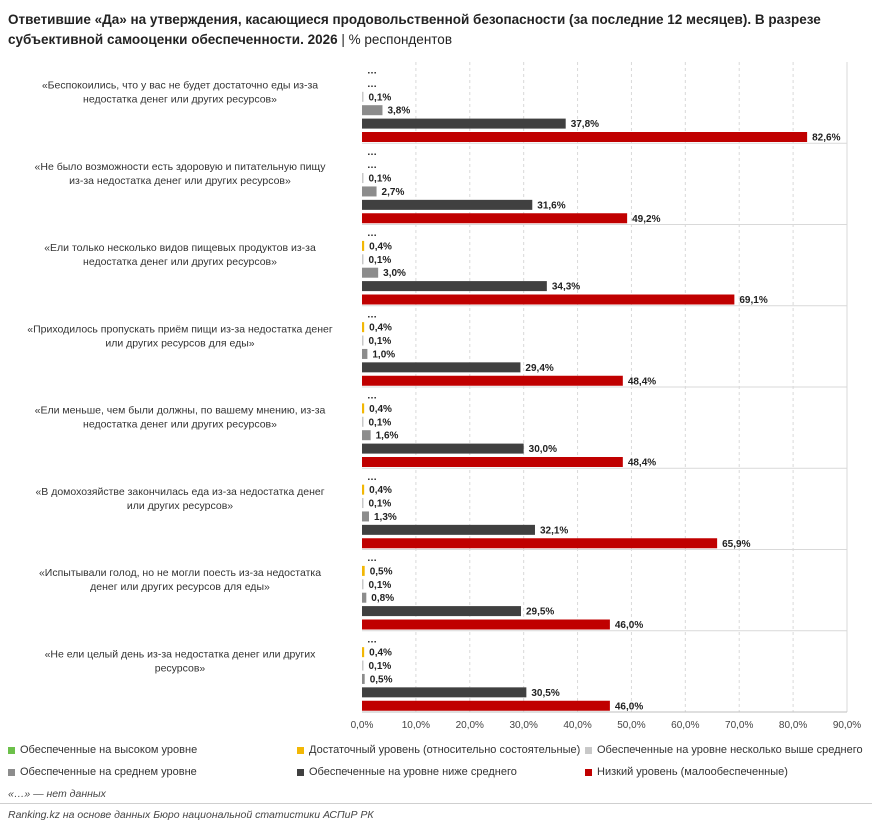 The image size is (872, 831). I want to click on x-tick-label: 50,0%, so click(631, 725).